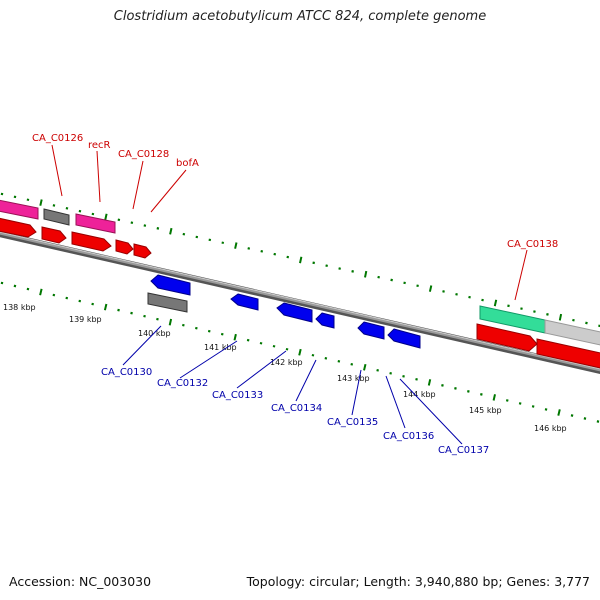 This screenshot has width=600, height=600. What do you see at coordinates (182, 383) in the screenshot?
I see `gene-label: CA_C0132` at bounding box center [182, 383].